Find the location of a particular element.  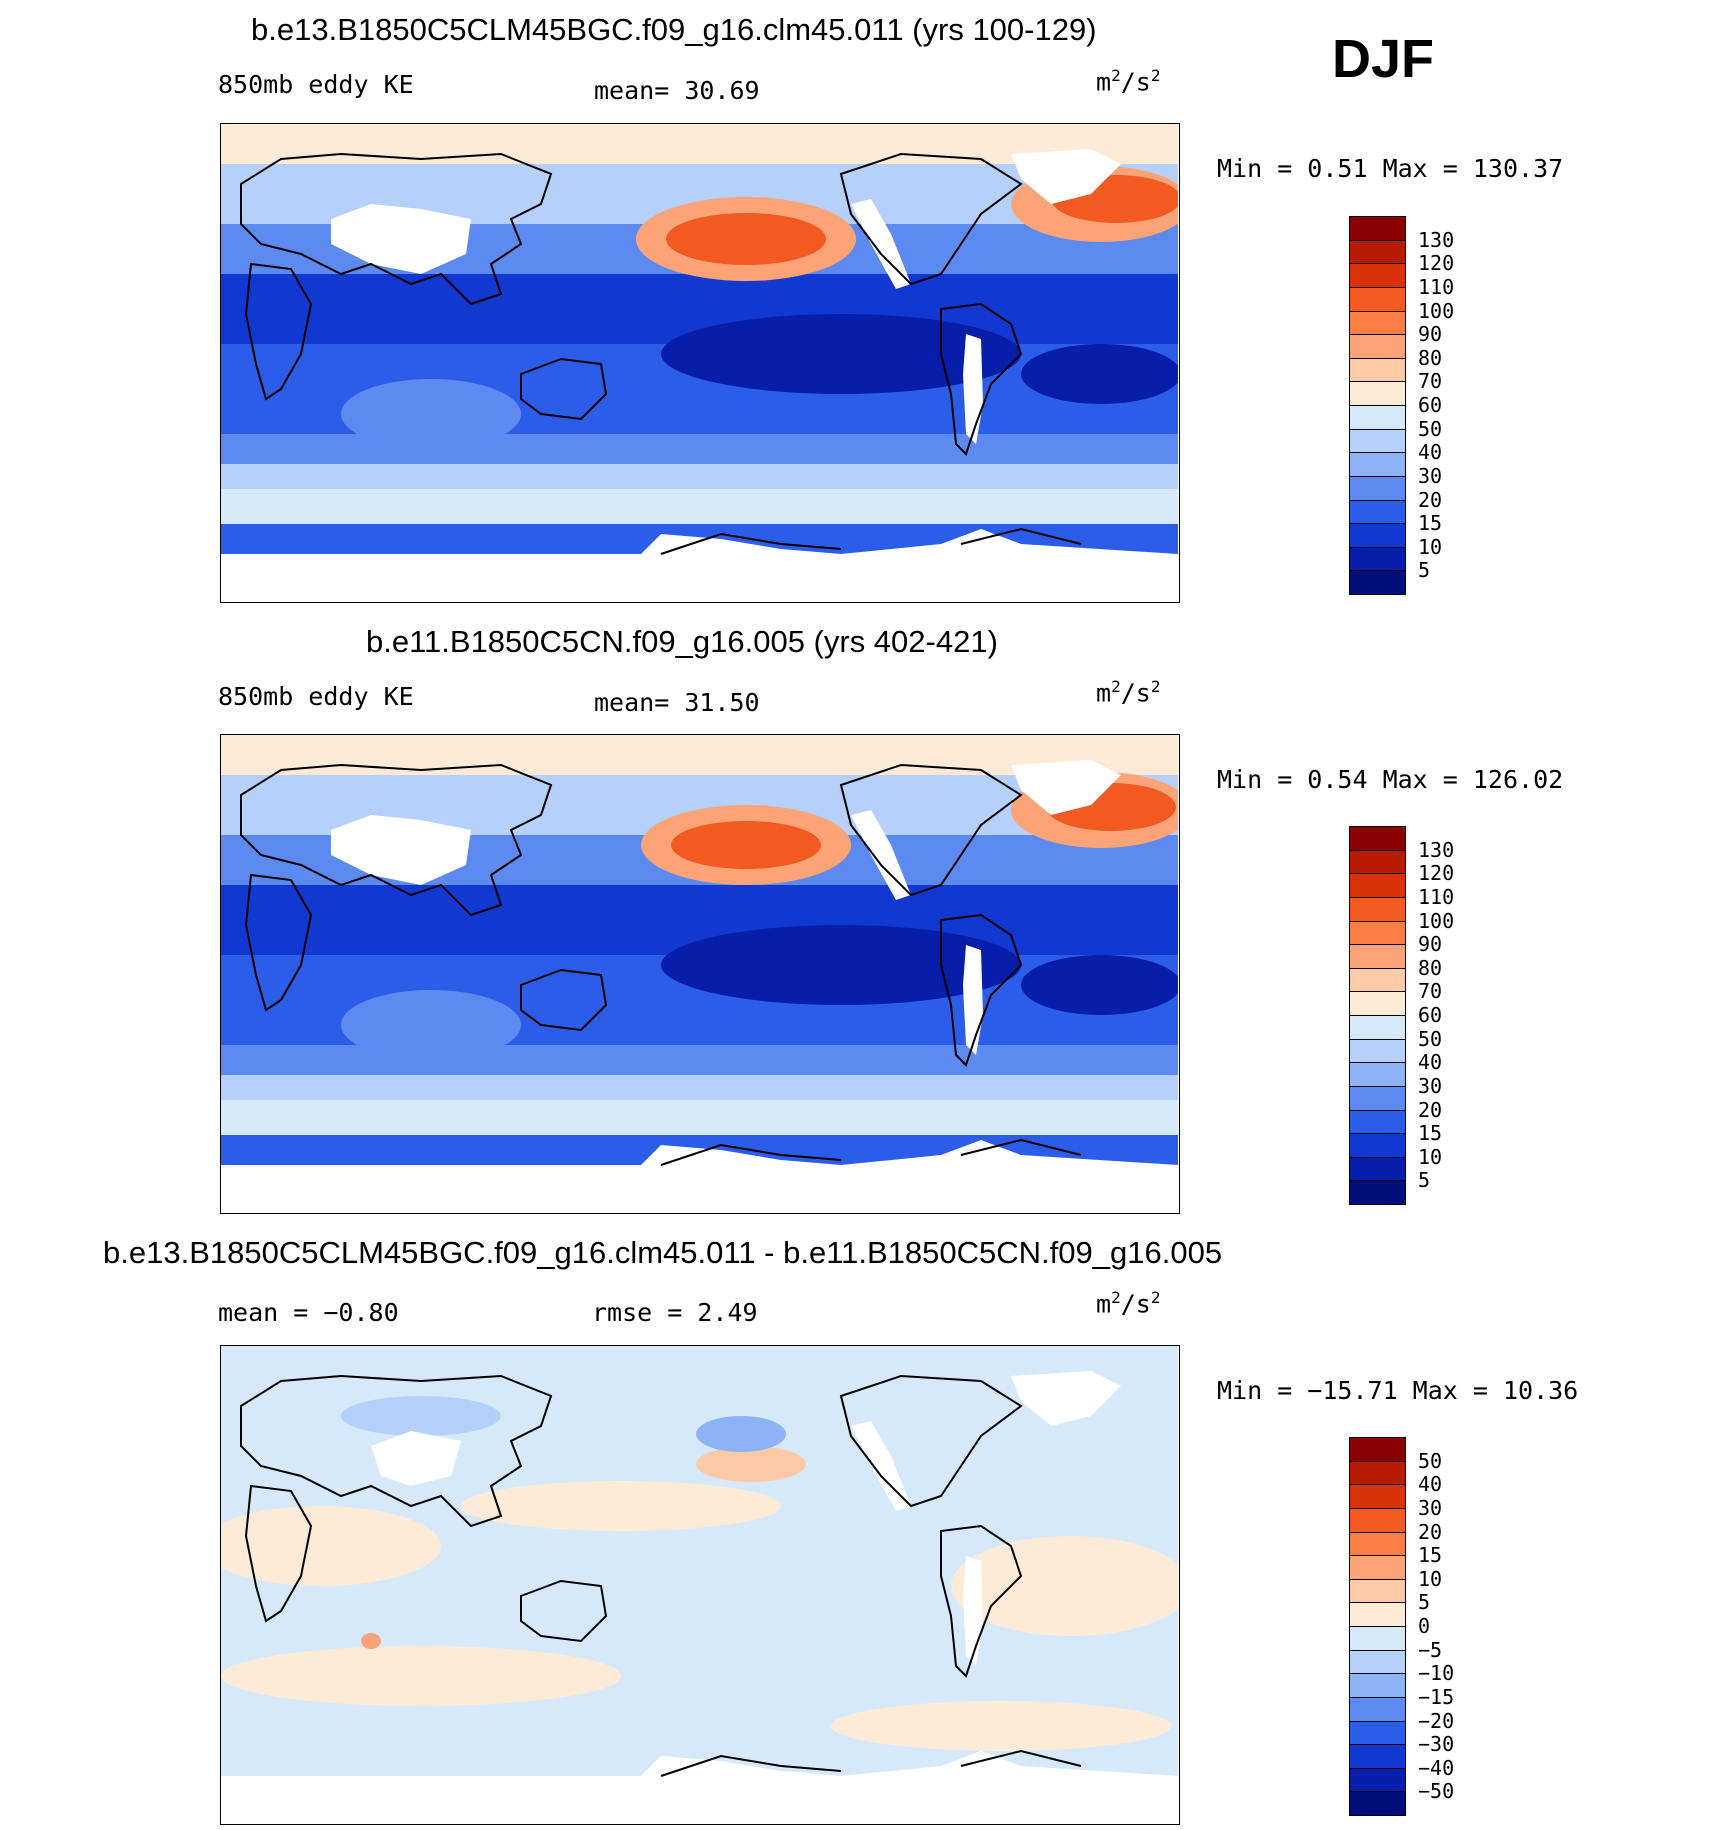

panel-3-map-svg is located at coordinates (699, 1584).